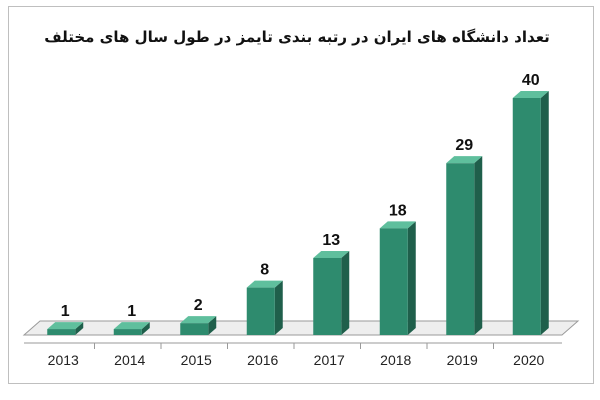 The height and width of the screenshot is (400, 600). I want to click on value-label-2015: 2, so click(198, 305).